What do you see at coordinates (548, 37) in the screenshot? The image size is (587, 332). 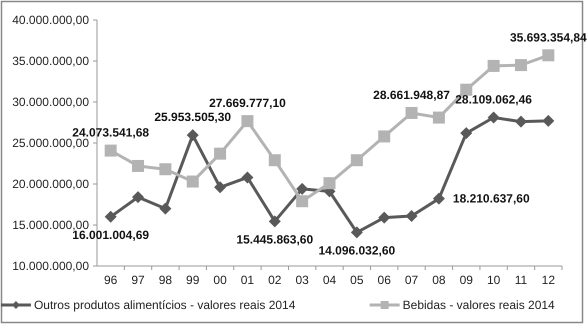 I see `data-label: 35.693.354,84` at bounding box center [548, 37].